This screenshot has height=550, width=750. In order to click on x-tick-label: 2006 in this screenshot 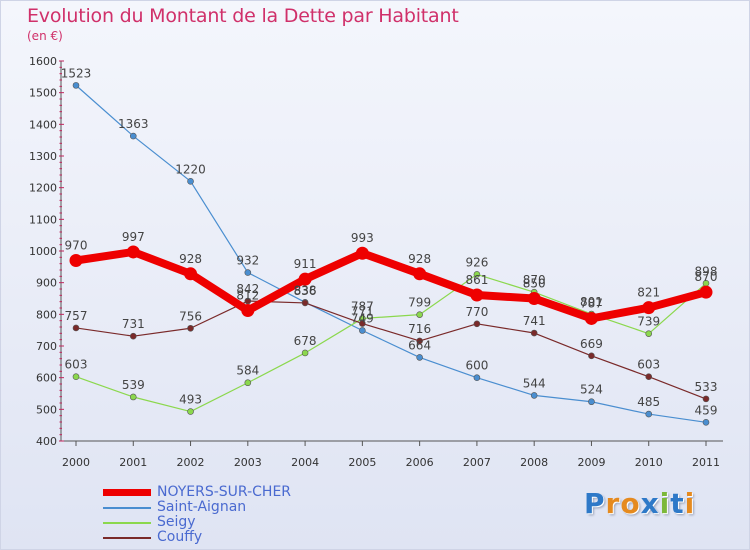, I will do `click(420, 462)`.